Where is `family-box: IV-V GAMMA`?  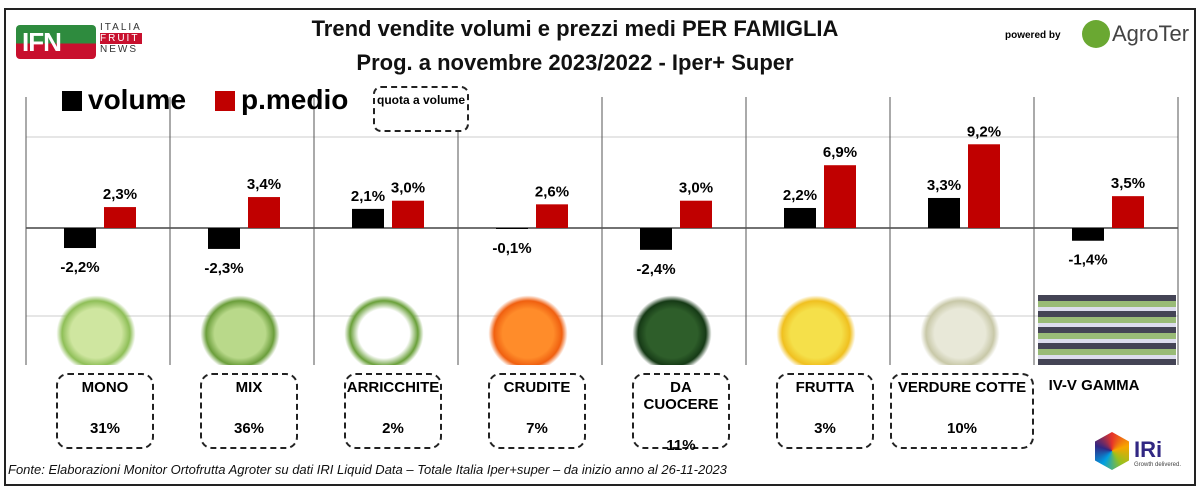
family-box: IV-V GAMMA is located at coordinates (1094, 411).